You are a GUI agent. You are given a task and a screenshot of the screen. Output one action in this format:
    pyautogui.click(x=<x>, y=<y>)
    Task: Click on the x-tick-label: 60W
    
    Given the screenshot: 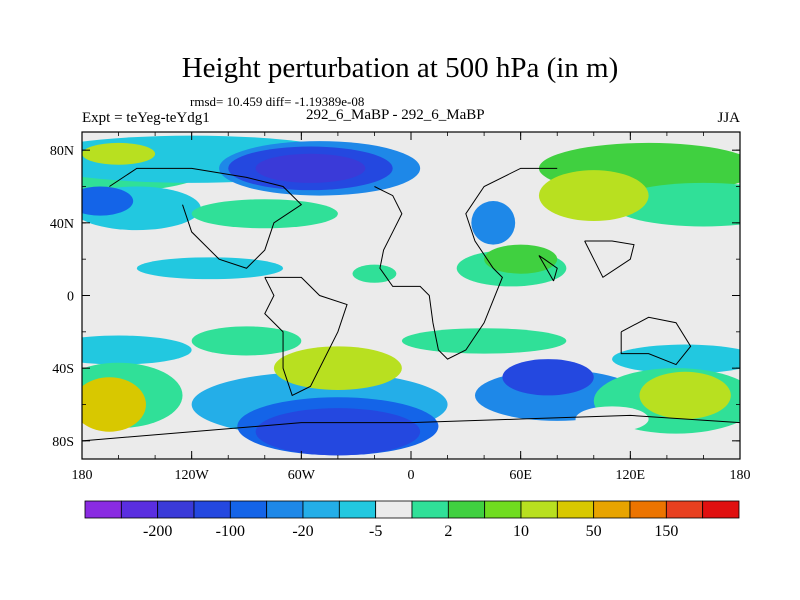 What is the action you would take?
    pyautogui.click(x=302, y=475)
    